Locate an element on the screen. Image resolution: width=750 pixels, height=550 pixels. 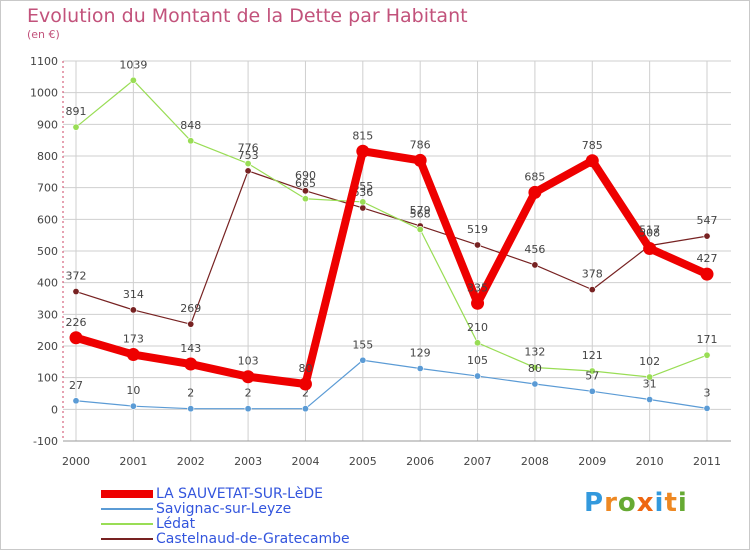
data-label: 508 is located at coordinates (649, 232).